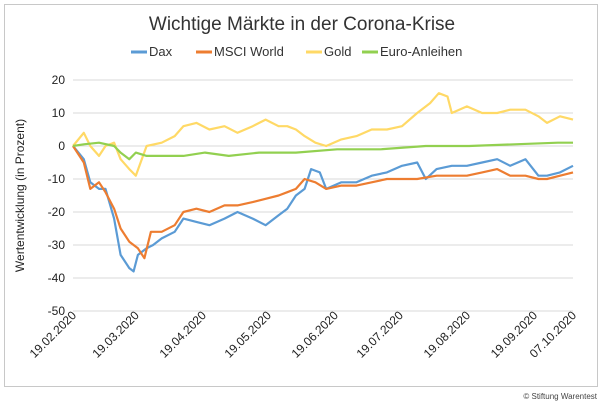  I want to click on y-tick-label: -10, so click(57, 179).